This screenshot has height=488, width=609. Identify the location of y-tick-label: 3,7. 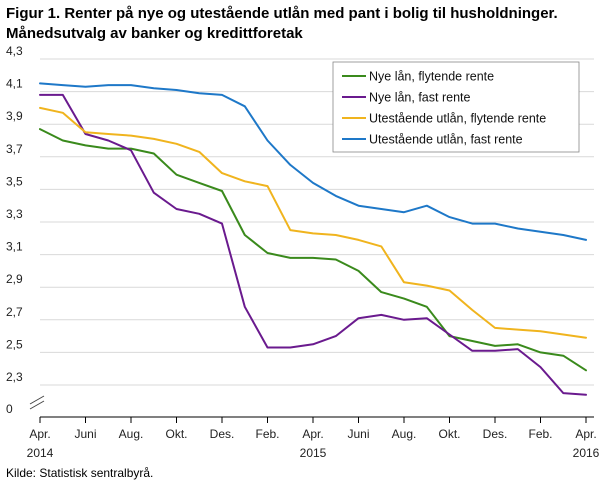
(14, 149).